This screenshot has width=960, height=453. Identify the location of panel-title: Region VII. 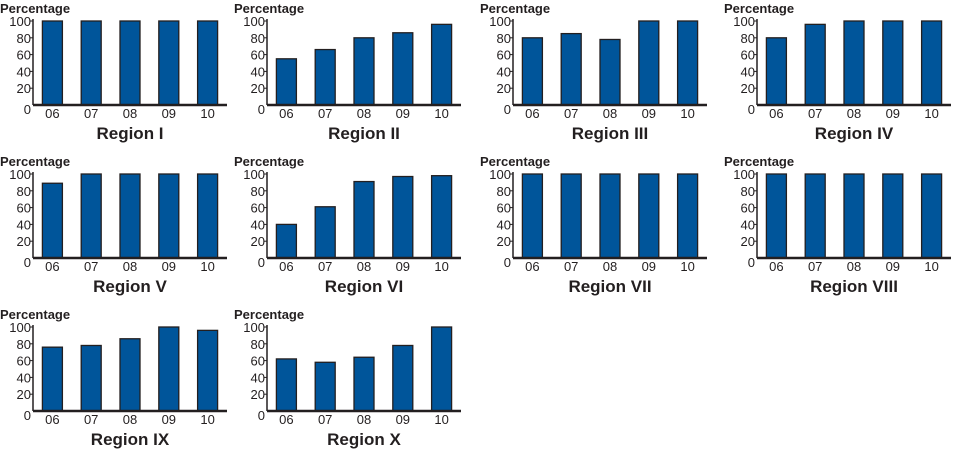
(609, 286).